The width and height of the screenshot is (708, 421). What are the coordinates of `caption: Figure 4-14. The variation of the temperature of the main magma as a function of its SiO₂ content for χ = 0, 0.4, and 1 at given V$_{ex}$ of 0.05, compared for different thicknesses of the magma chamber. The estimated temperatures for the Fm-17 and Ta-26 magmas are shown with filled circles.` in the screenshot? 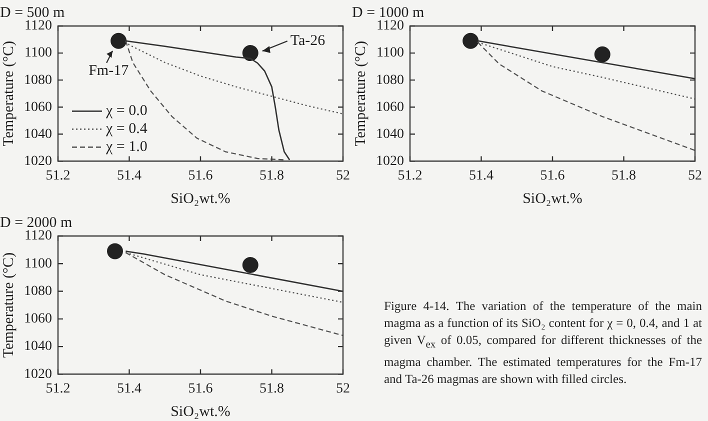 It's located at (543, 343).